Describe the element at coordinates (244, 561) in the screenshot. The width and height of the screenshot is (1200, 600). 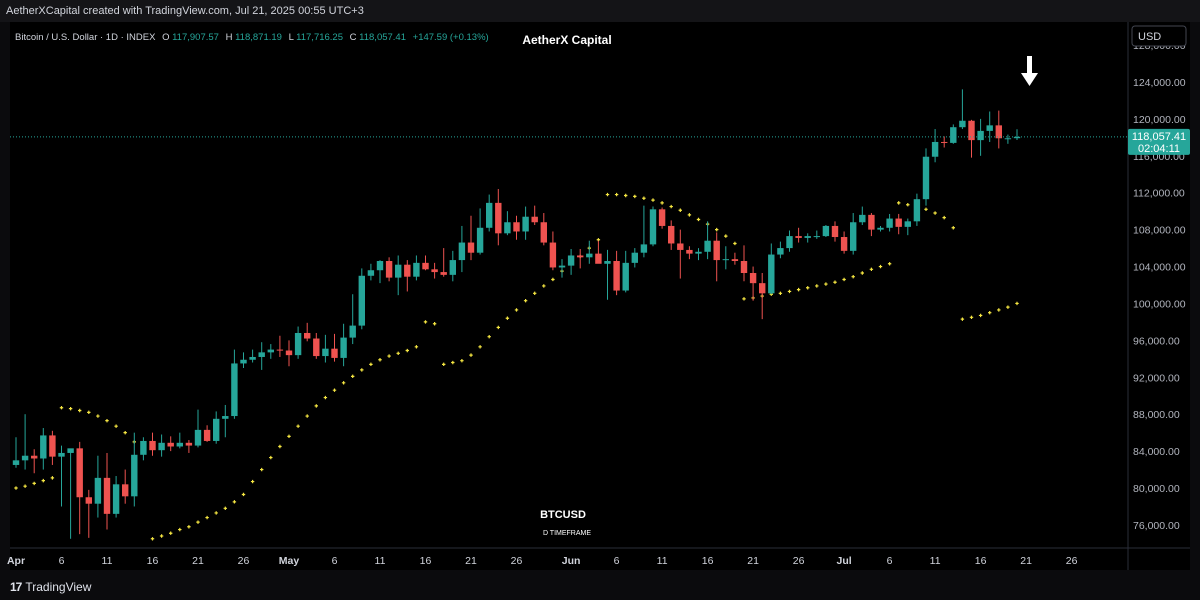
I see `time-tick-label: 26` at that location.